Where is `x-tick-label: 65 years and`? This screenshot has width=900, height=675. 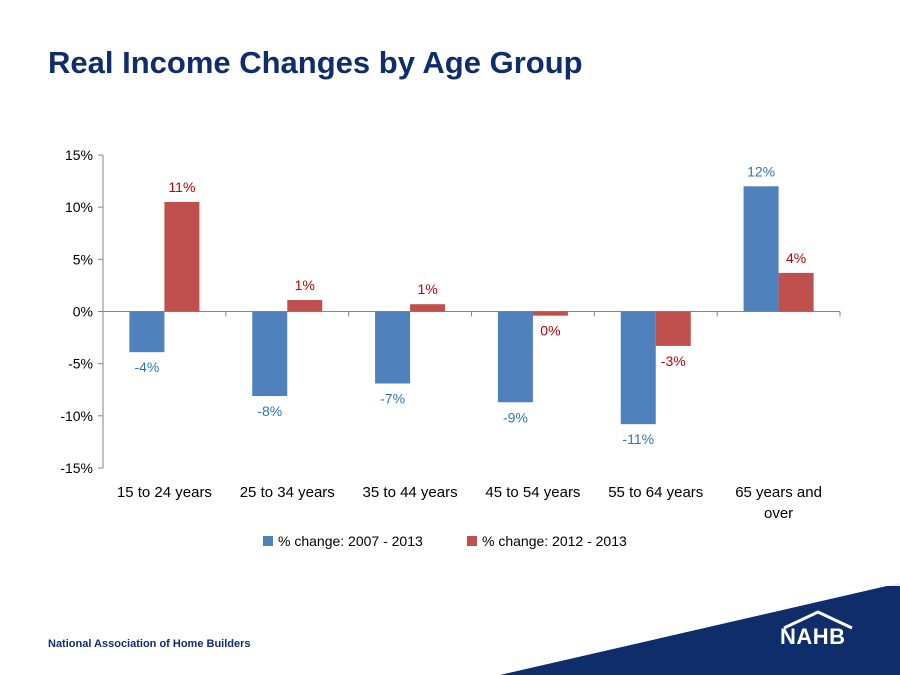
x-tick-label: 65 years and is located at coordinates (778, 492).